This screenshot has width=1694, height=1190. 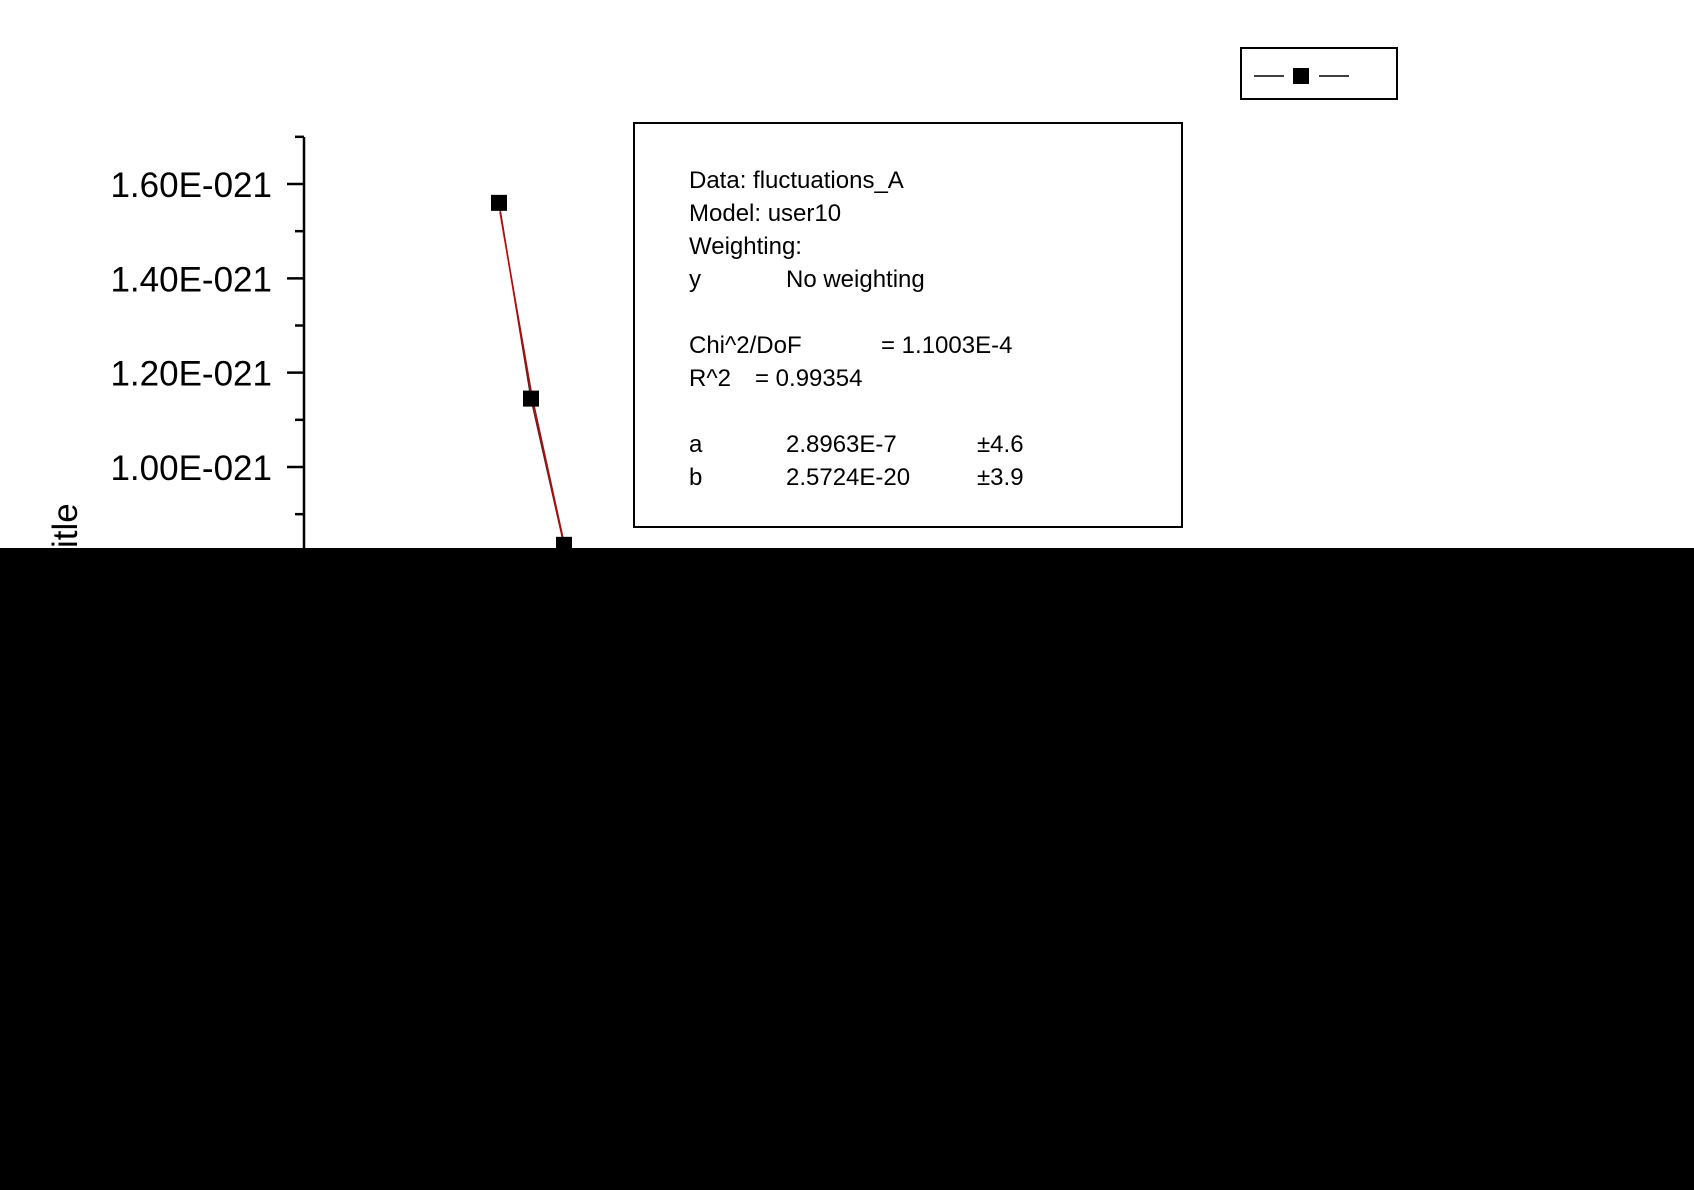 What do you see at coordinates (745, 246) in the screenshot?
I see `fit-weighting-line: Weighting:` at bounding box center [745, 246].